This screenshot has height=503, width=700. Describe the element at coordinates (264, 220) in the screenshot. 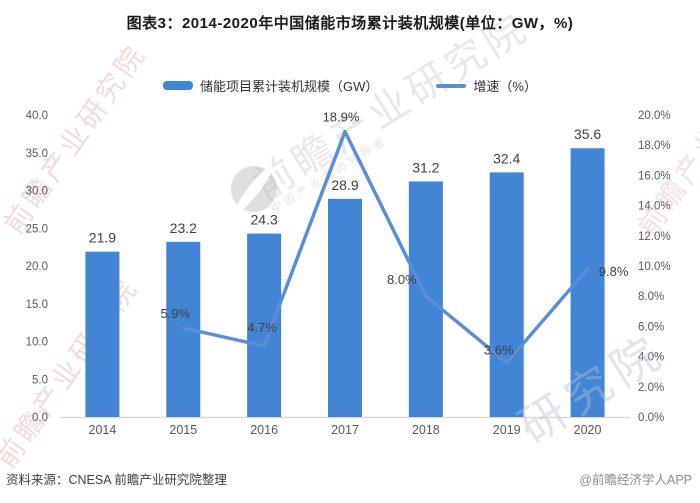

I see `bar-value-label-2016: 24.3` at that location.